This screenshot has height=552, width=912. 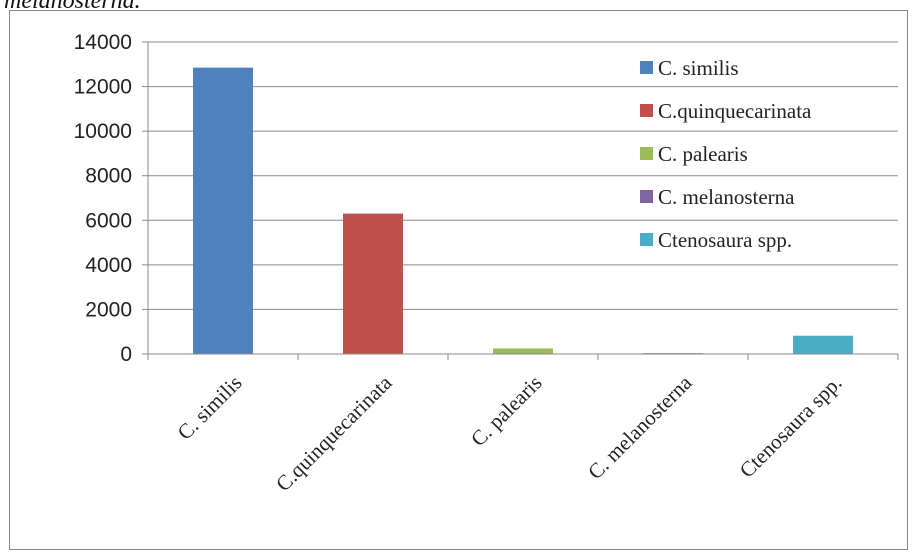 What do you see at coordinates (103, 87) in the screenshot?
I see `y-tick-label-12000: 12000` at bounding box center [103, 87].